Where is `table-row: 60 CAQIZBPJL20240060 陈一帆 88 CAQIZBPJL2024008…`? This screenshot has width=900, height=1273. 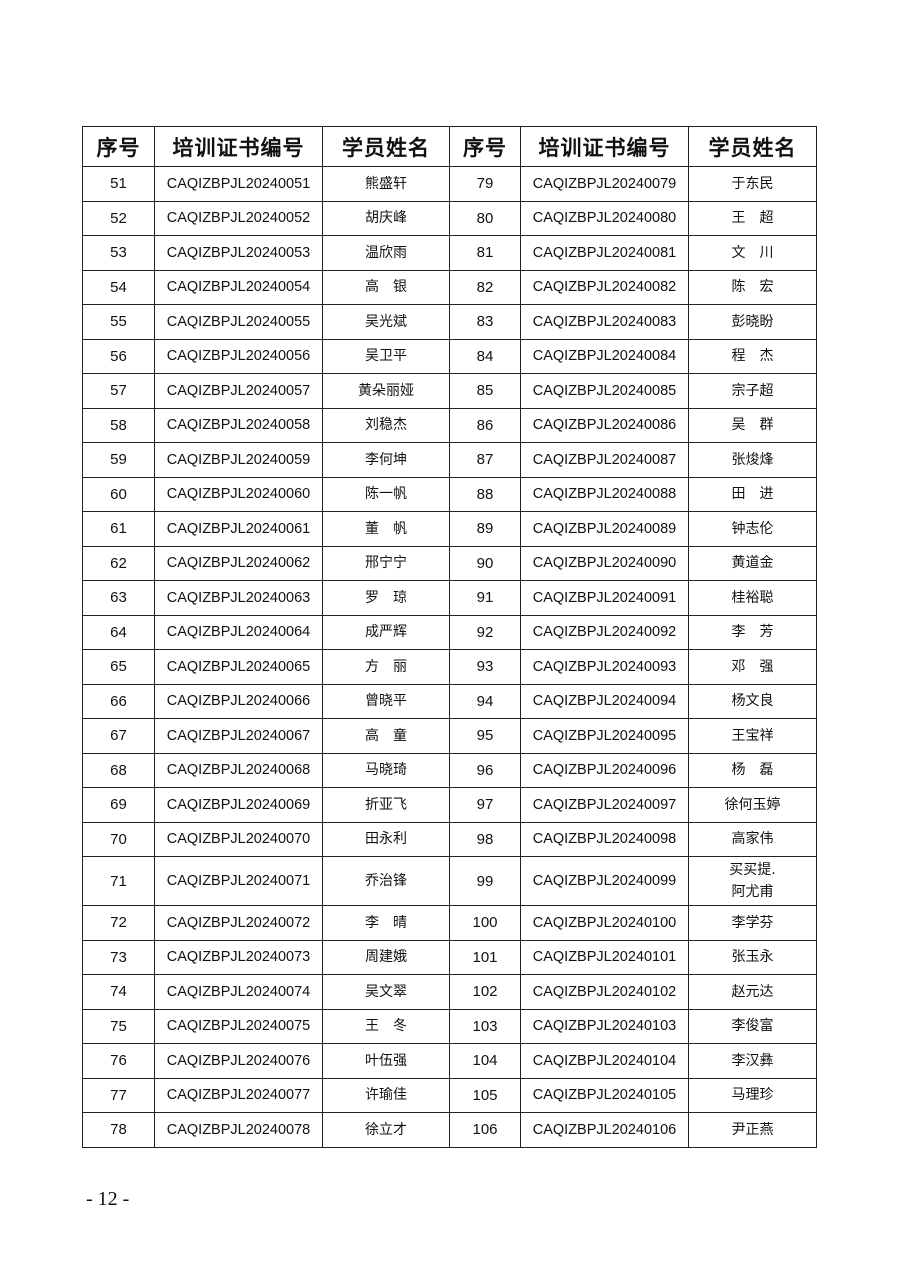
table-row: 60 CAQIZBPJL20240060 陈一帆 88 CAQIZBPJL2024008… is located at coordinates (449, 494).